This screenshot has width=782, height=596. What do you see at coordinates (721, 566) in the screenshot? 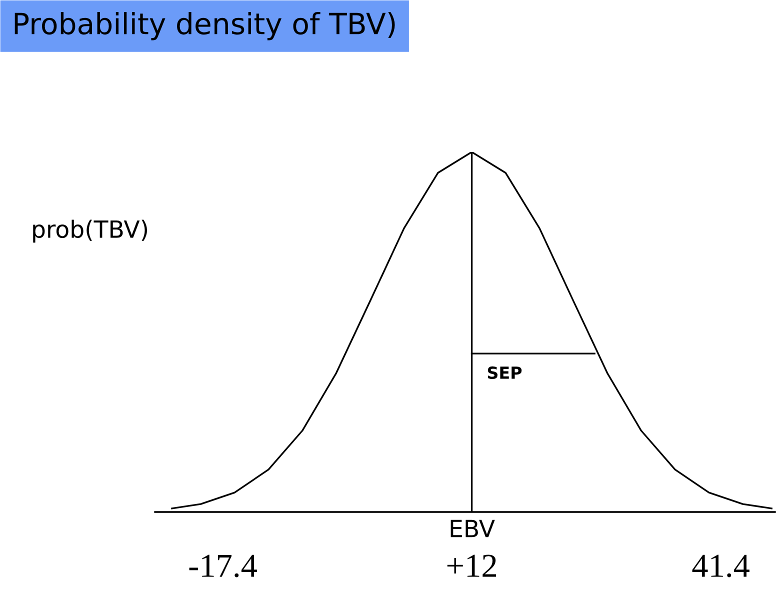
I see `x-tick-label: 41.4` at bounding box center [721, 566].